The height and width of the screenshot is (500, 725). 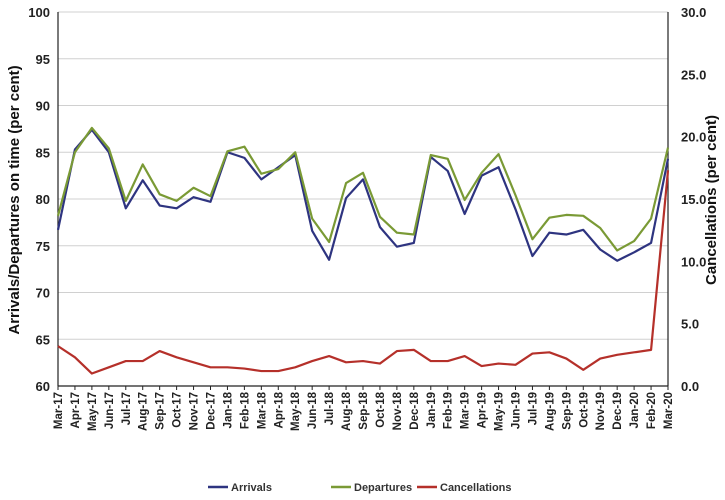 What do you see at coordinates (43, 59) in the screenshot?
I see `y-tick-label: 95` at bounding box center [43, 59].